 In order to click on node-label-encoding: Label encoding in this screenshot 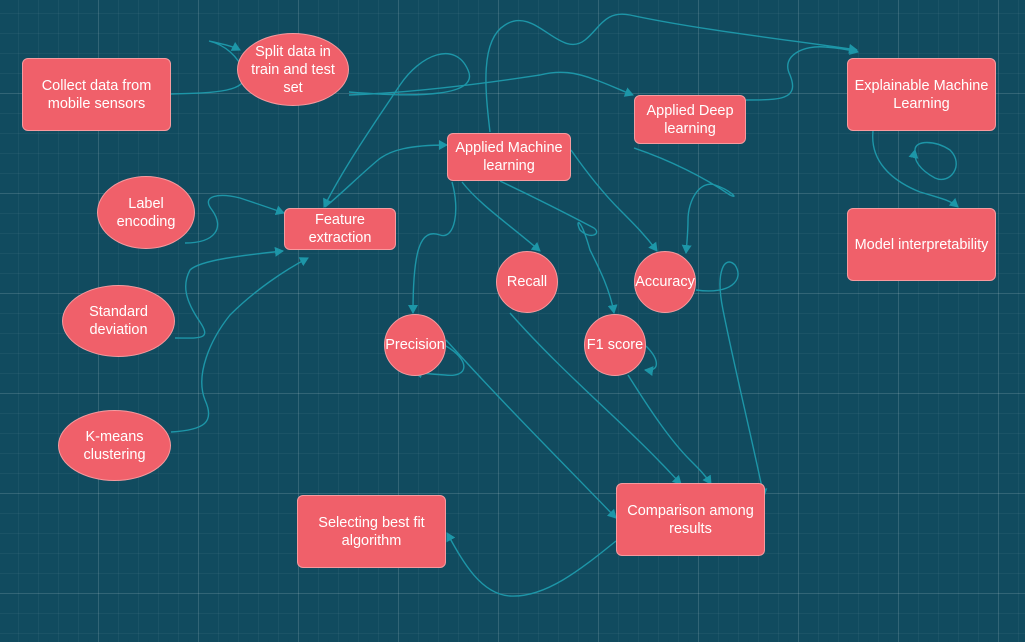, I will do `click(146, 212)`.